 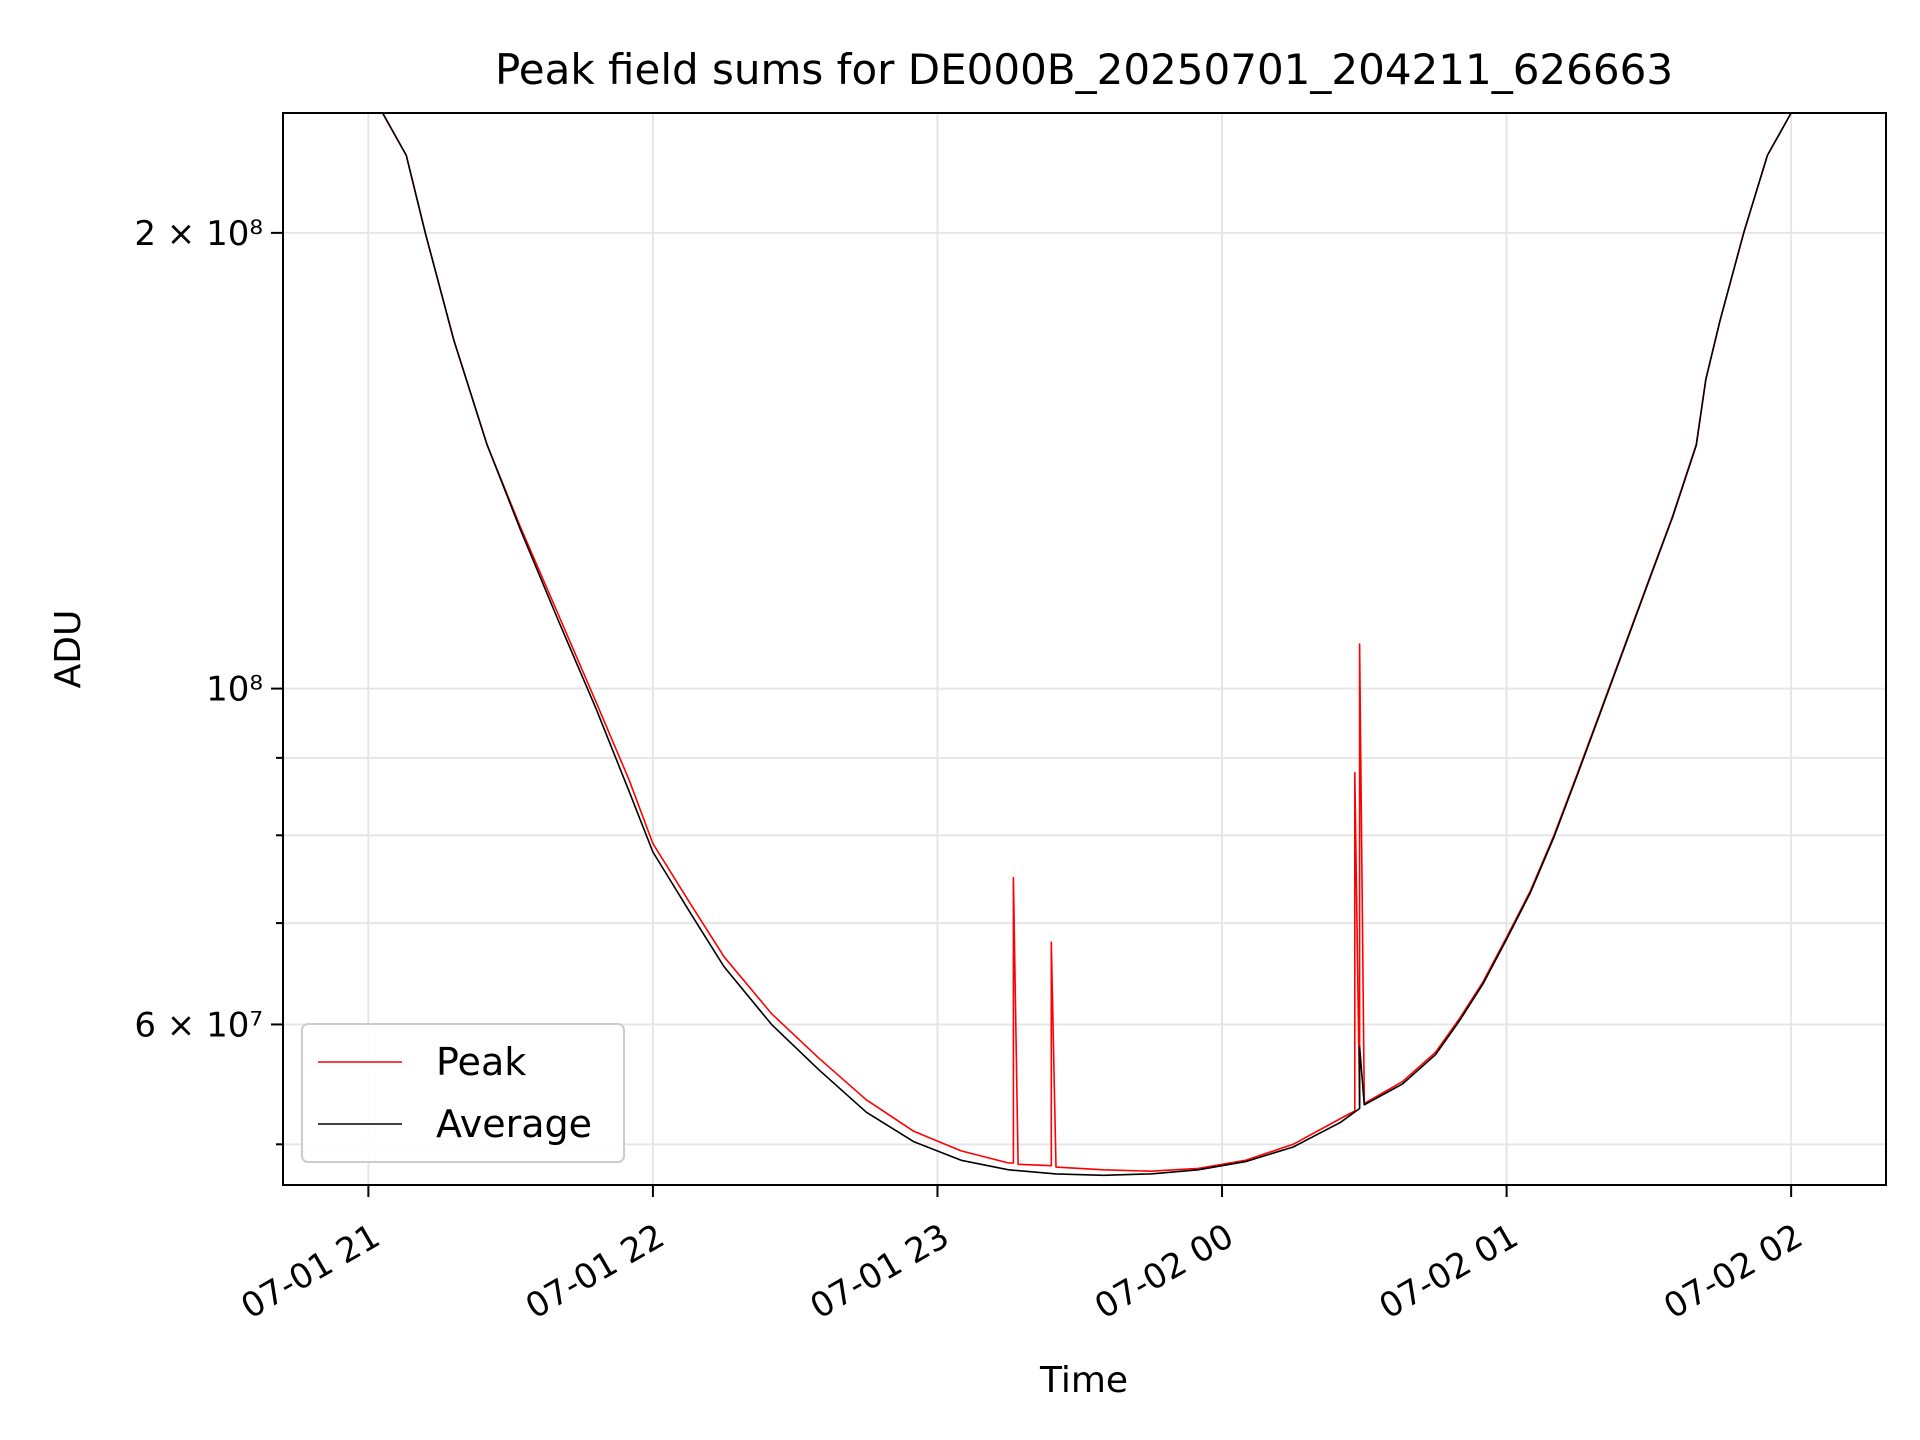 I want to click on legend-label-average: Average, so click(x=514, y=1124).